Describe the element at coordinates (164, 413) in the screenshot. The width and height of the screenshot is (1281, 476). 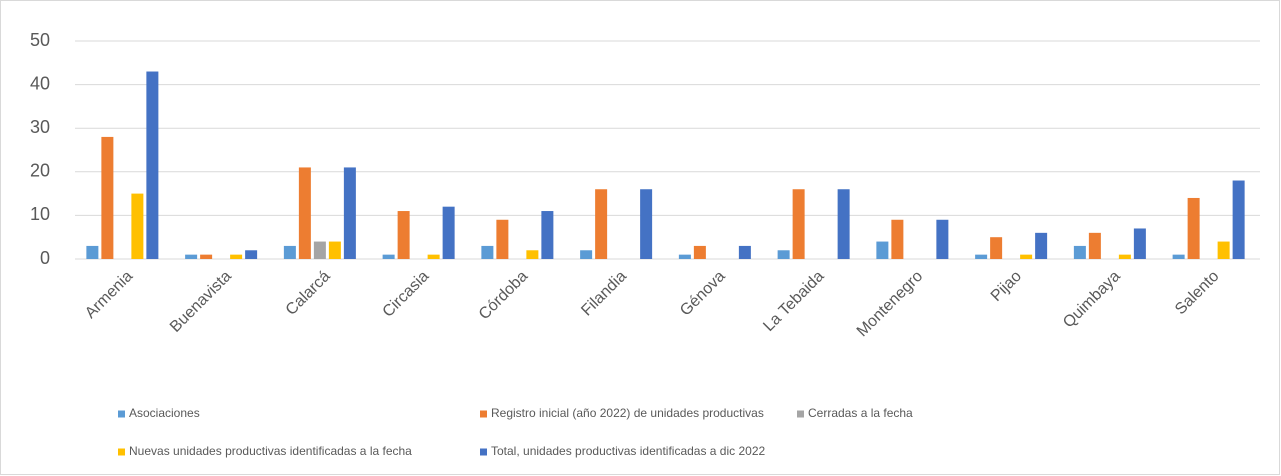
I see `legend-label: Asociaciones` at that location.